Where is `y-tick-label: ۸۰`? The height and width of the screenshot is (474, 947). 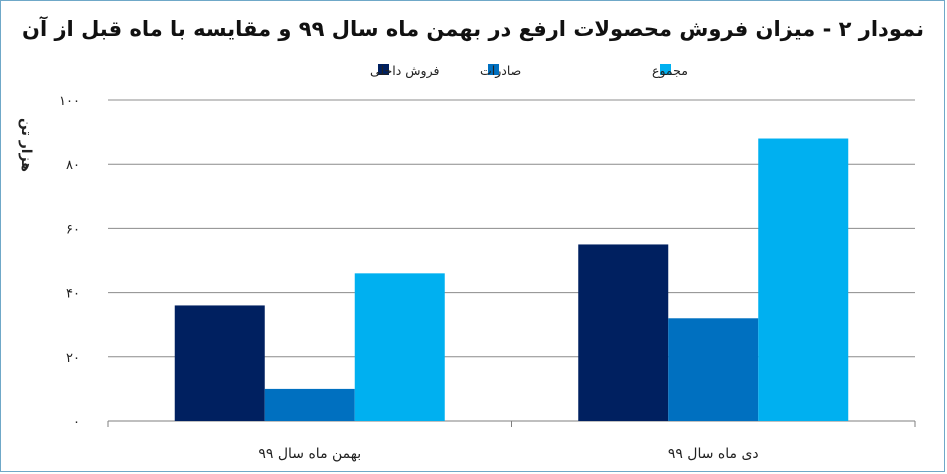 y-tick-label: ۸۰ is located at coordinates (73, 165).